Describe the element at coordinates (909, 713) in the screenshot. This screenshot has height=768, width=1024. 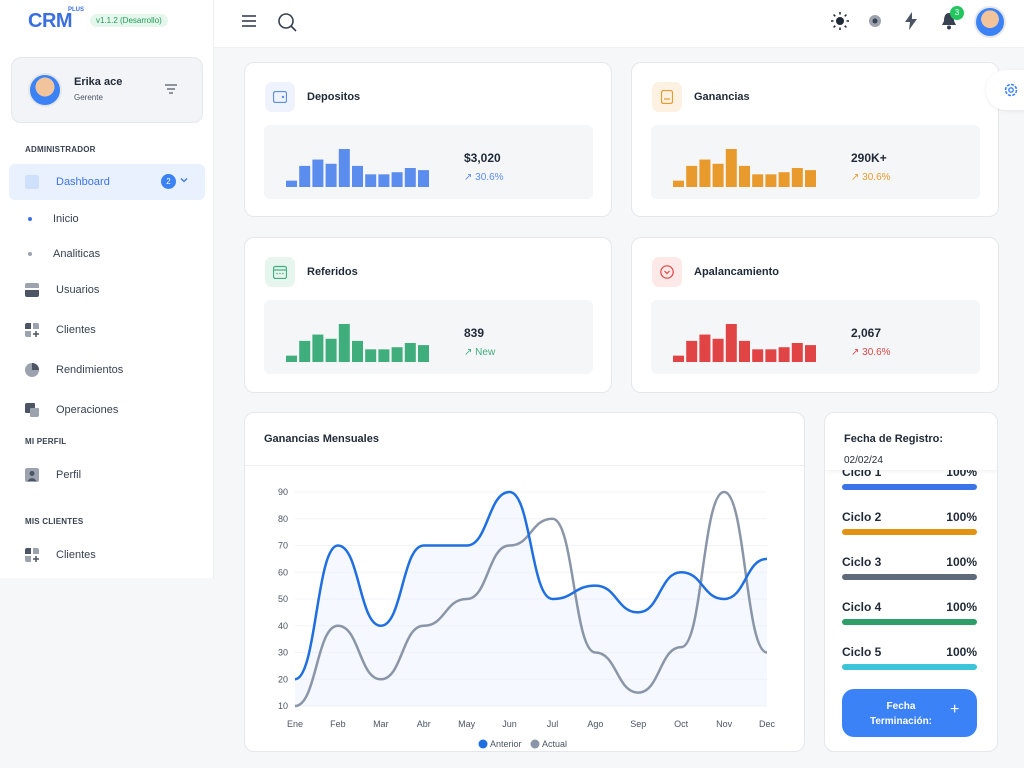
I see `end-date-button: Fecha Terminación: +` at that location.